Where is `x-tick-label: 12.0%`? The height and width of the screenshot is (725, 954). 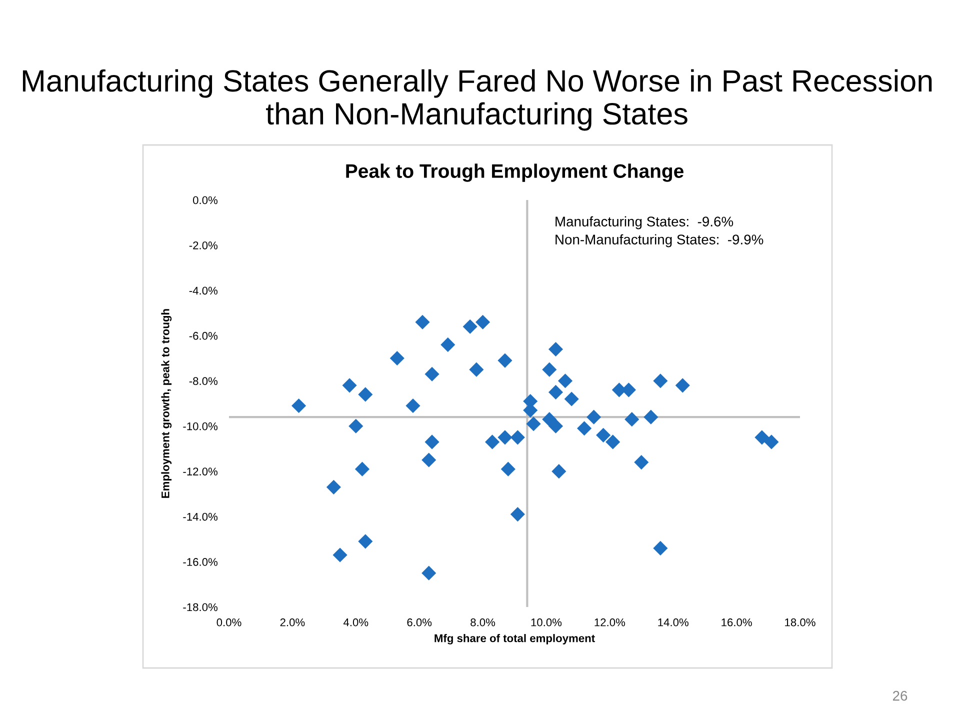 x-tick-label: 12.0% is located at coordinates (610, 622).